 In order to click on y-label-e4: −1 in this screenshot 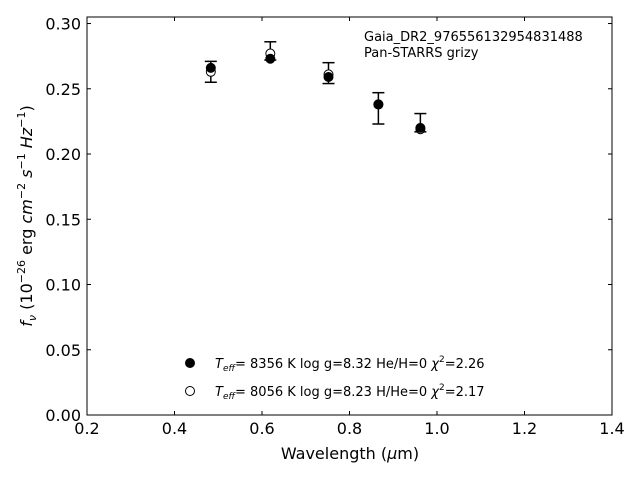, I will do `click(21, 120)`.